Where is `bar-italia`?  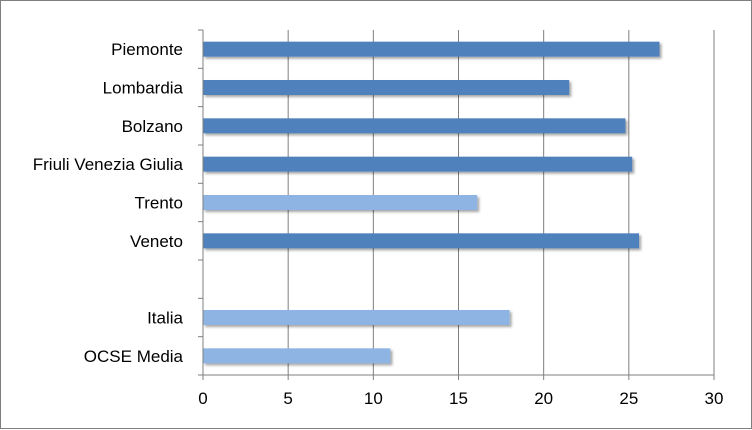
bar-italia is located at coordinates (356, 317).